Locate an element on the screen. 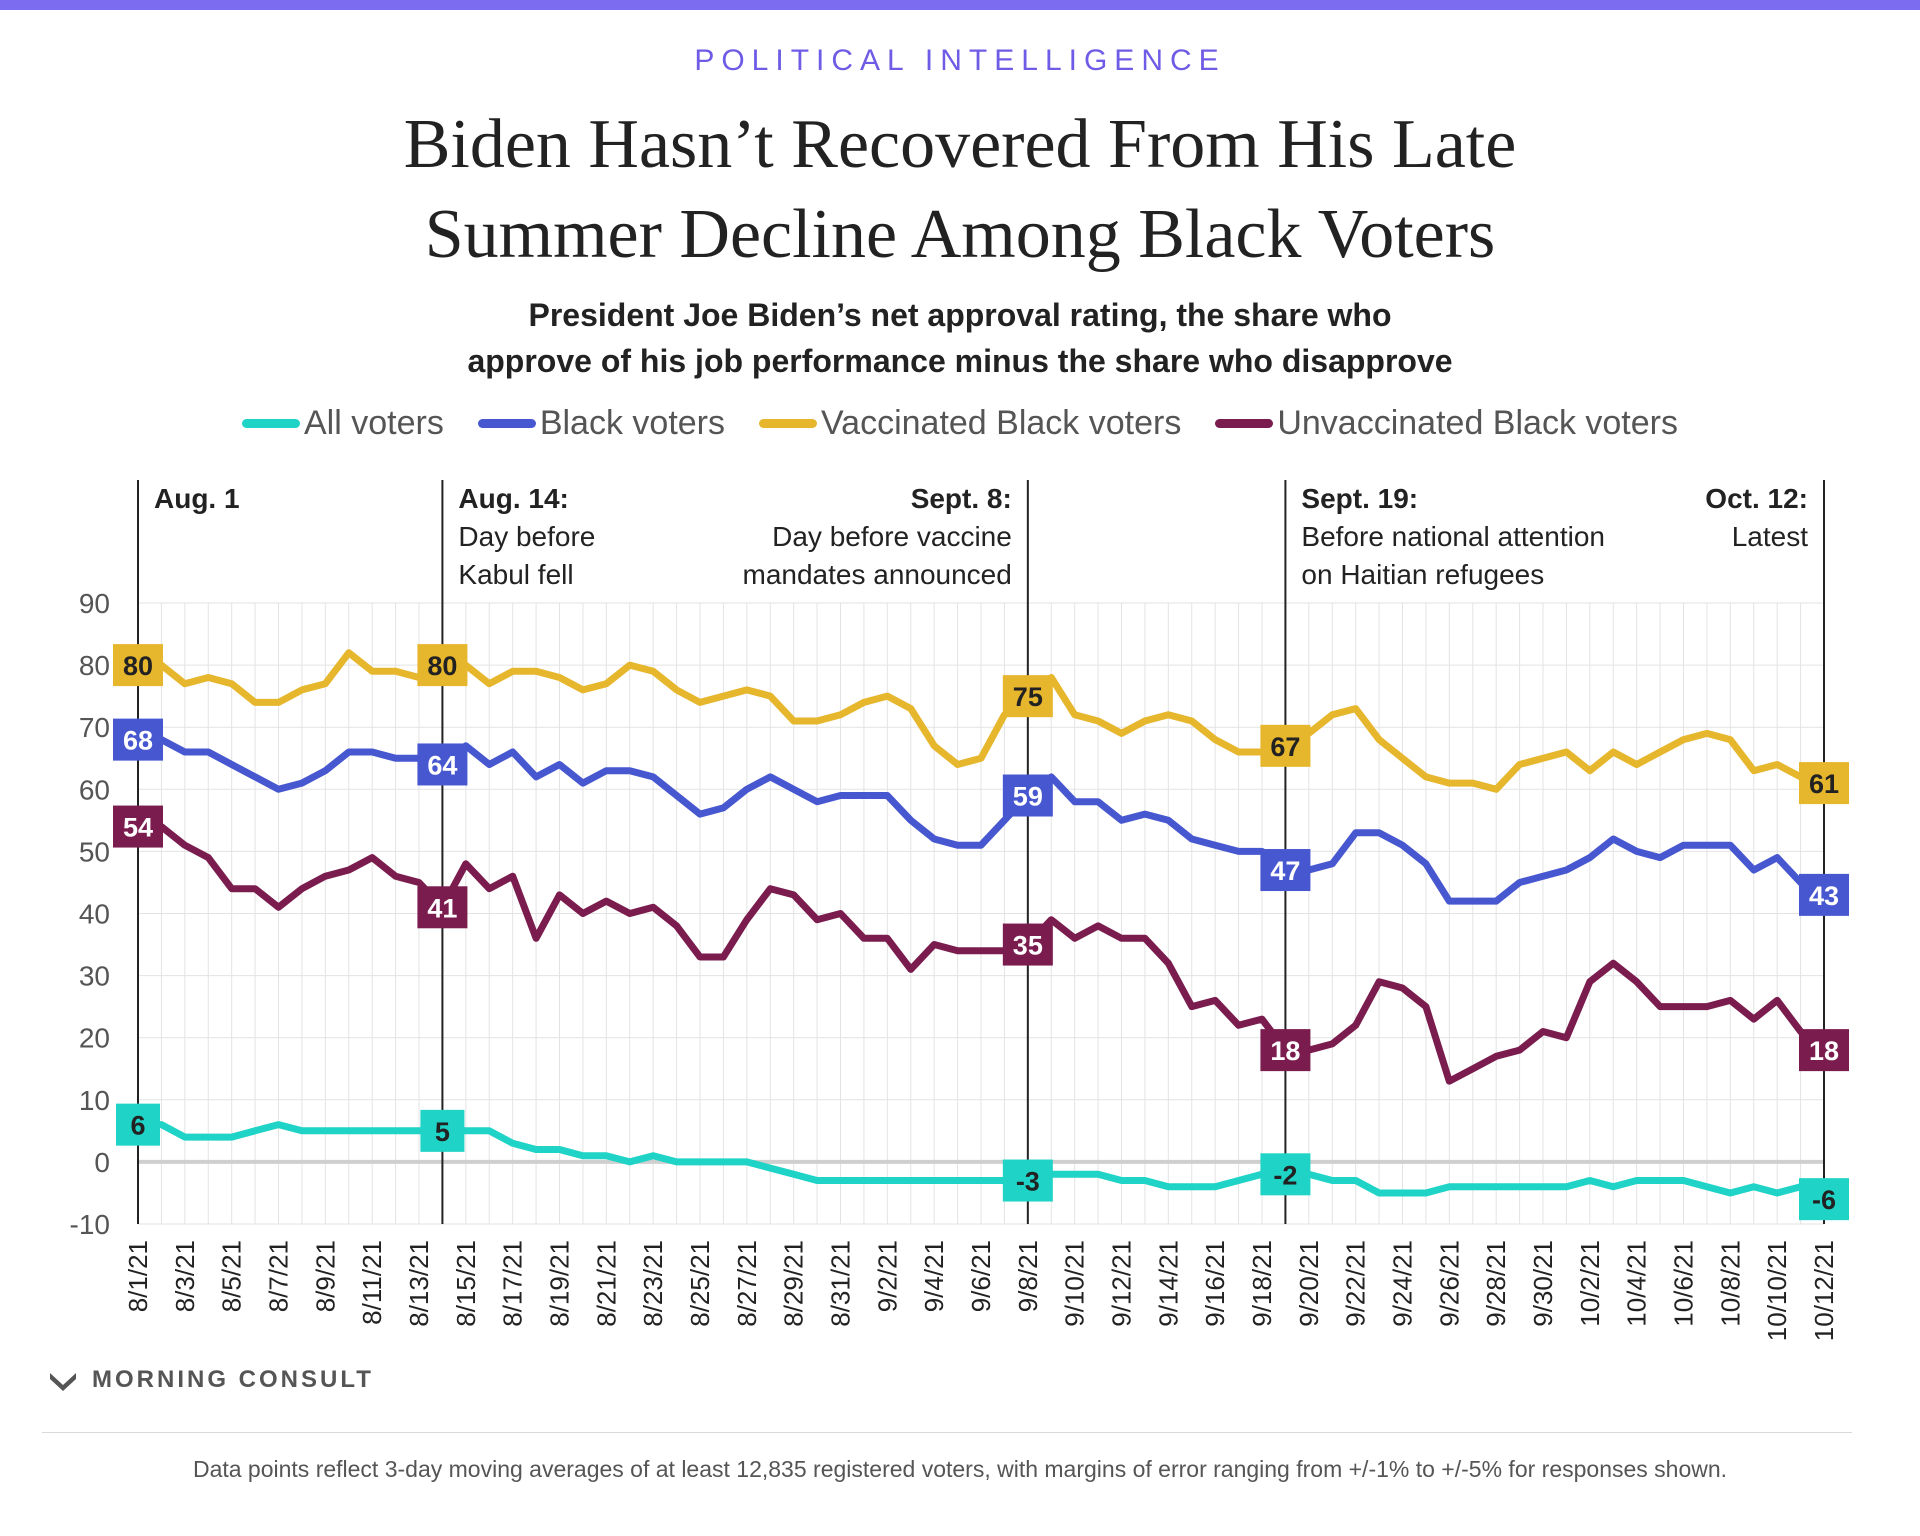 This screenshot has width=1920, height=1536. legend-label: All voters is located at coordinates (374, 423).